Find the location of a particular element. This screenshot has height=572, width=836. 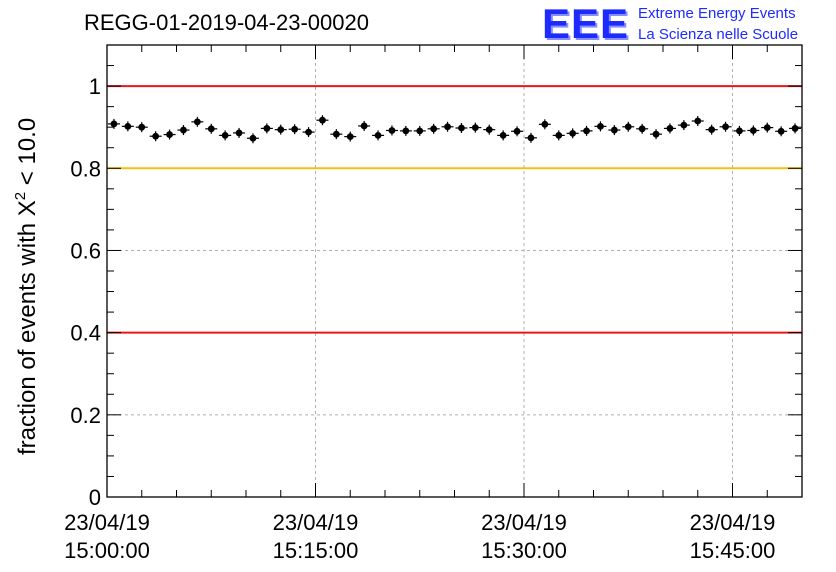

data-points is located at coordinates (454, 129).